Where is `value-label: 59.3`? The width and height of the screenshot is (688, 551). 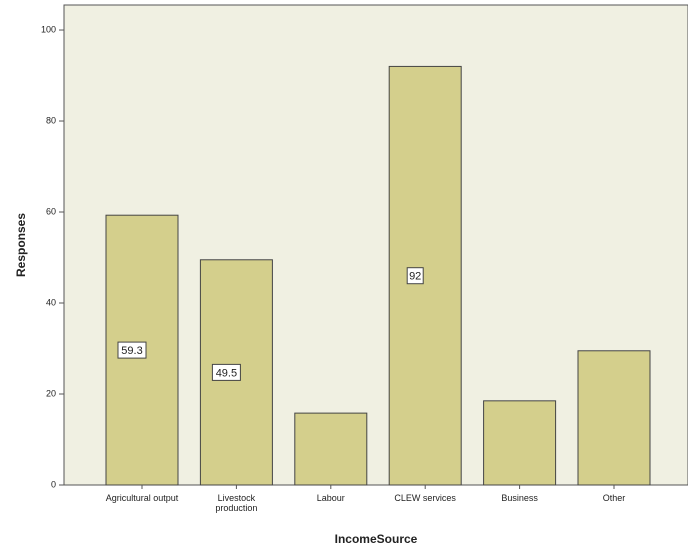
value-label: 59.3 is located at coordinates (131, 351).